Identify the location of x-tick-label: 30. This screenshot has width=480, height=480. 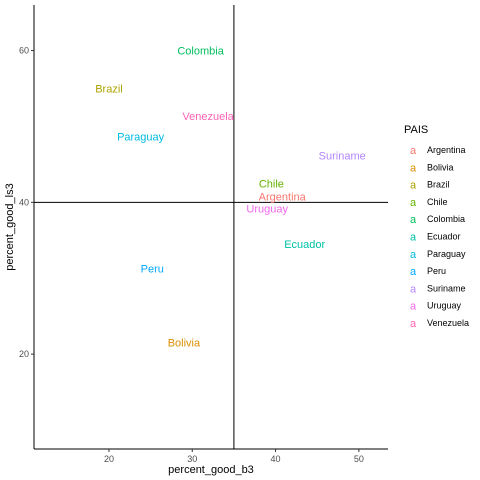
(192, 459).